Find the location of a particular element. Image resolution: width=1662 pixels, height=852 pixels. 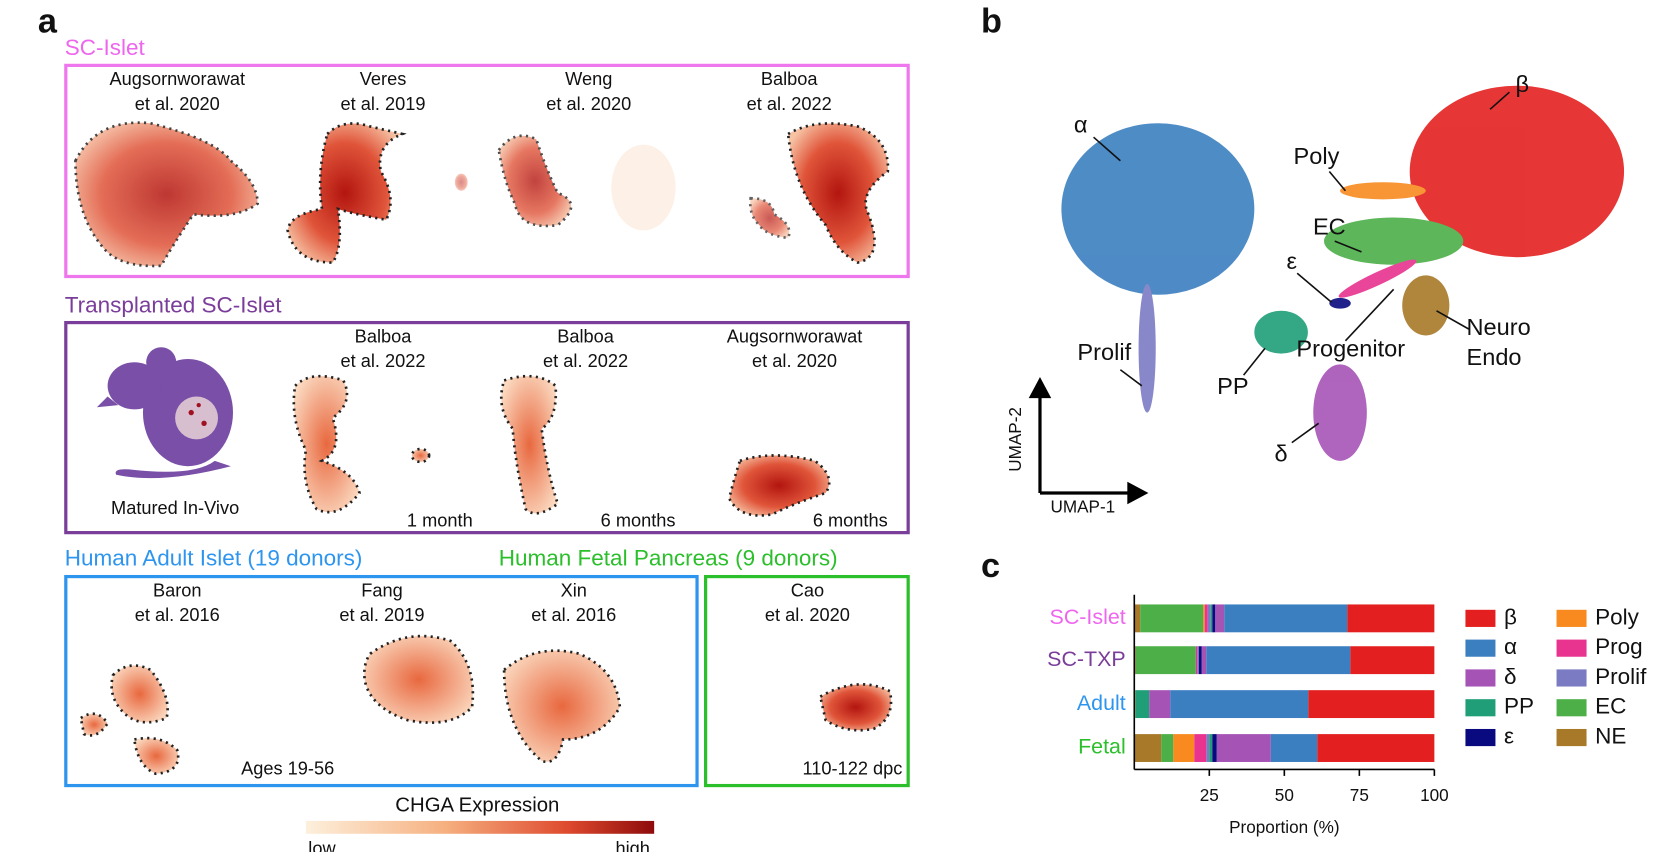

colorbar-title: CHGA Expression is located at coordinates (477, 805).